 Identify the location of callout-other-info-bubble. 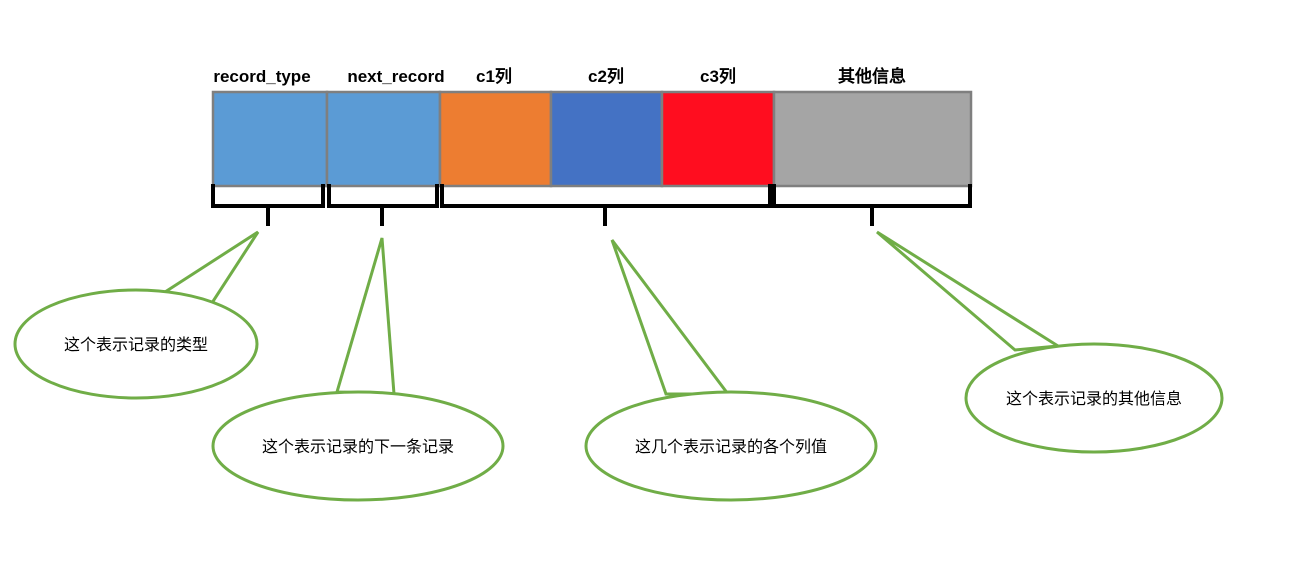
(1094, 398).